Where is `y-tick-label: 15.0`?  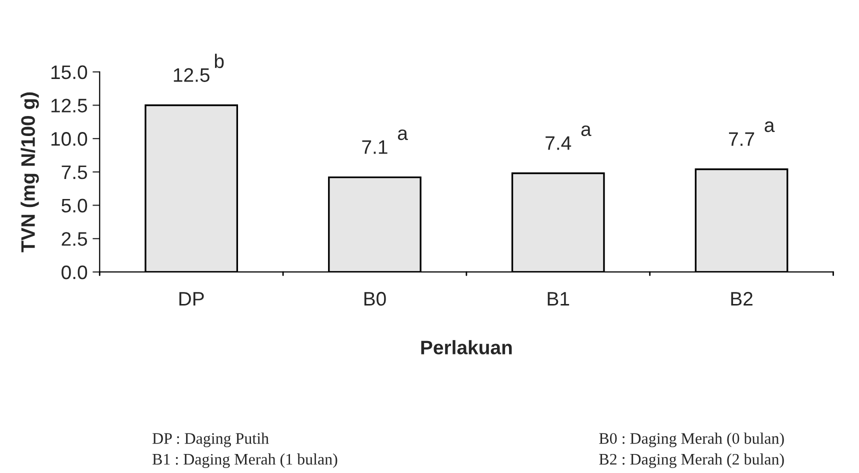 y-tick-label: 15.0 is located at coordinates (69, 72).